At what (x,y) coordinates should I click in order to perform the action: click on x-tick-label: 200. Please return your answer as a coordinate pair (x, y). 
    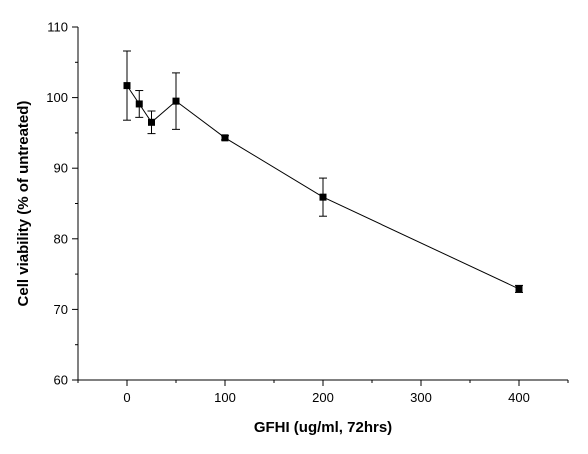
    Looking at the image, I should click on (323, 397).